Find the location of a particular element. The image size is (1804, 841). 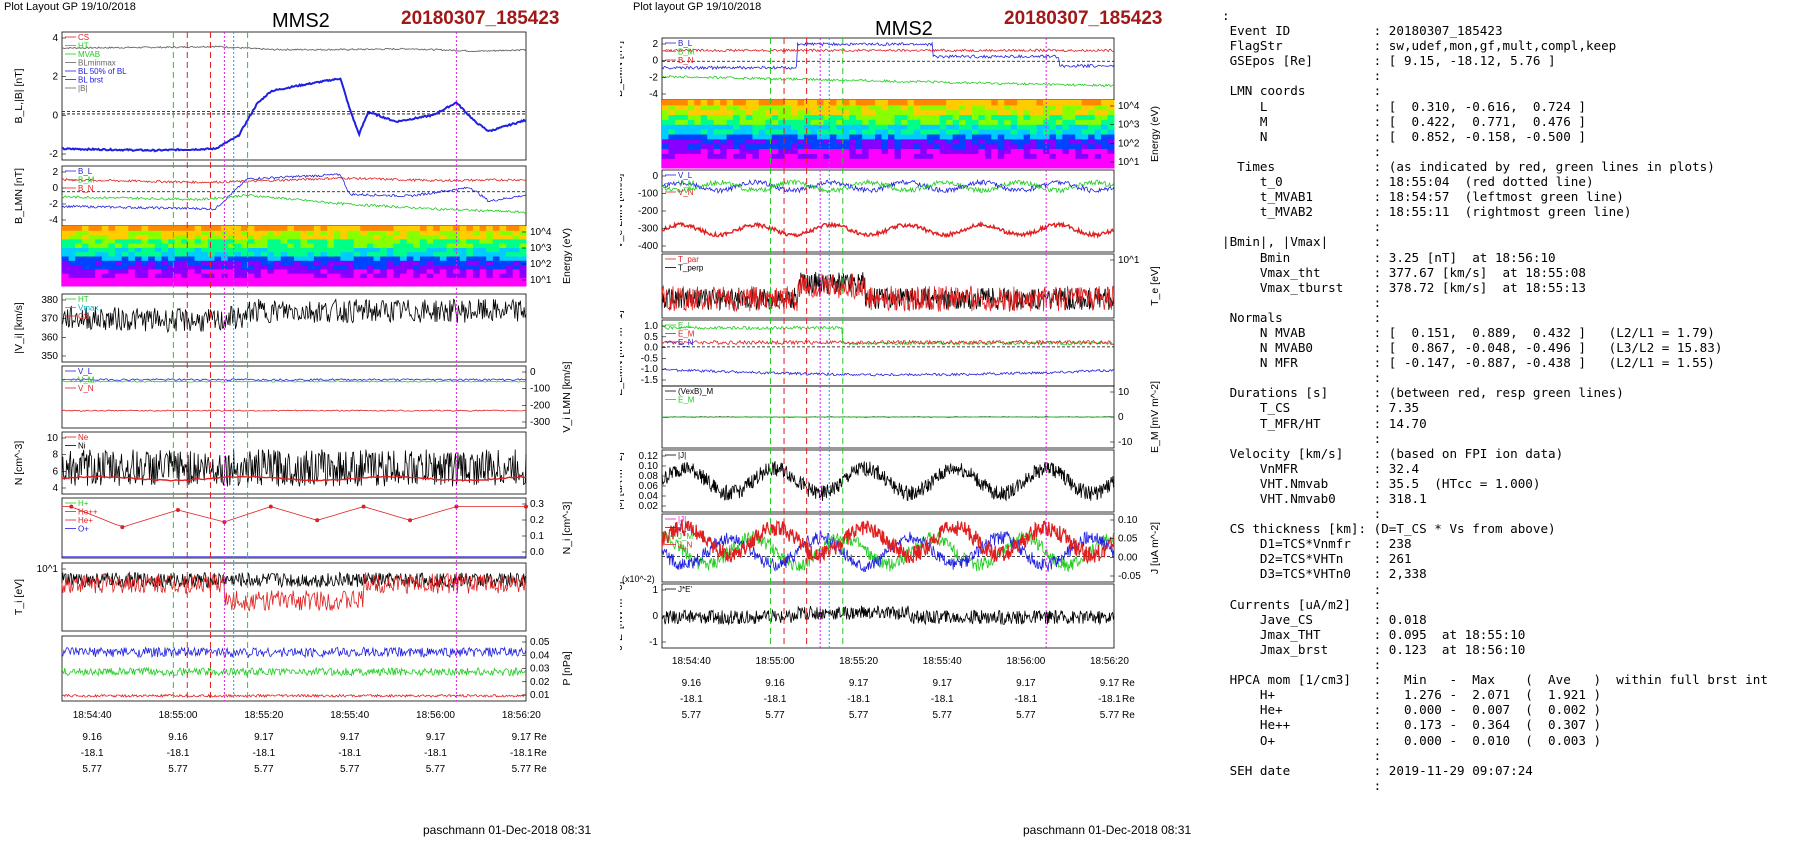

right-time-tick: 18:55:20 is located at coordinates (858, 661).